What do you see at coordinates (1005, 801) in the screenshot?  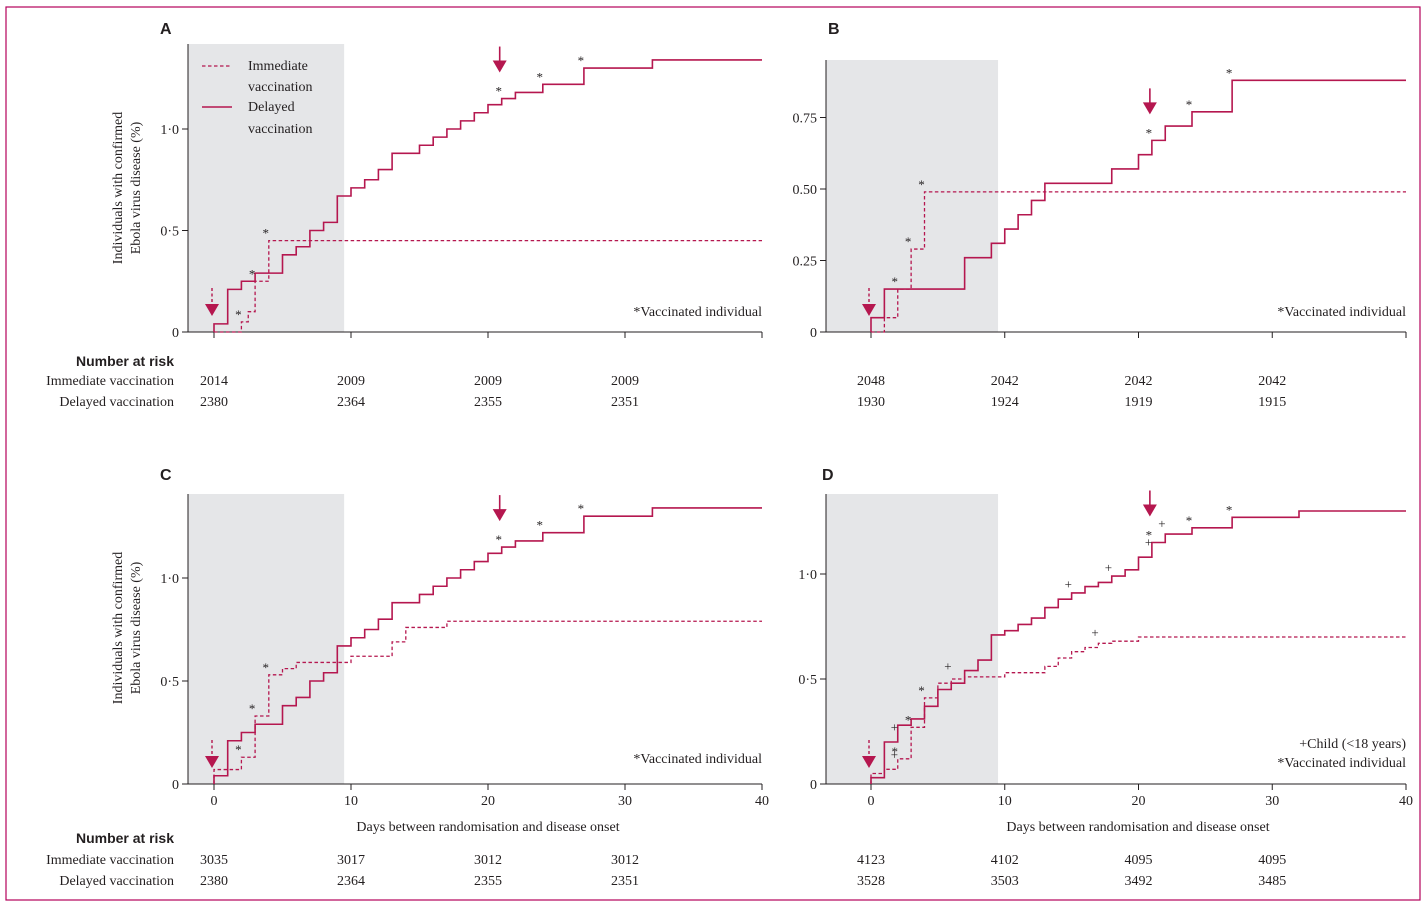 I see `x-tick-label: 10` at bounding box center [1005, 801].